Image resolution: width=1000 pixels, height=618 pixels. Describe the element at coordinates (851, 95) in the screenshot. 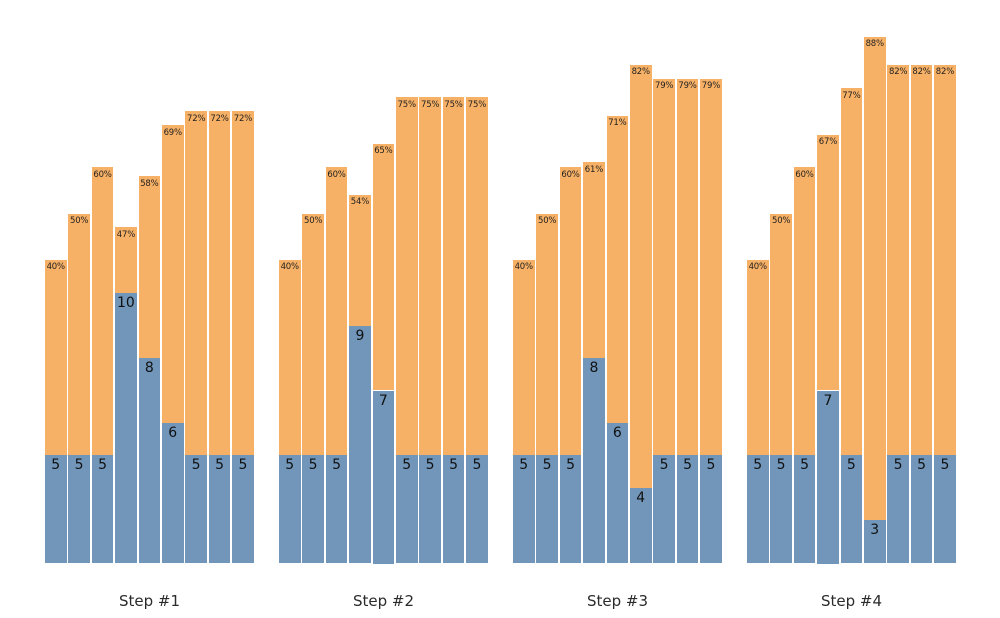

I see `bar-percent-label: 77%` at that location.